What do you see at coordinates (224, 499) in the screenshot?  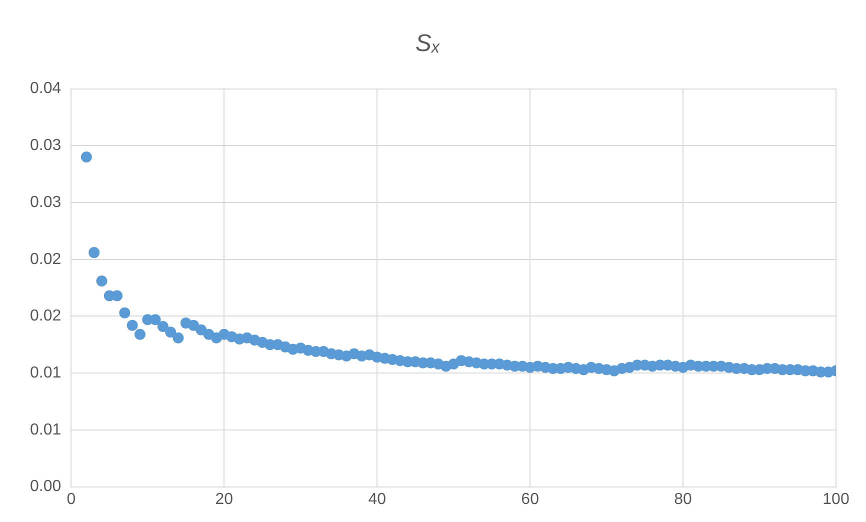 I see `x-tick-label: 20` at bounding box center [224, 499].